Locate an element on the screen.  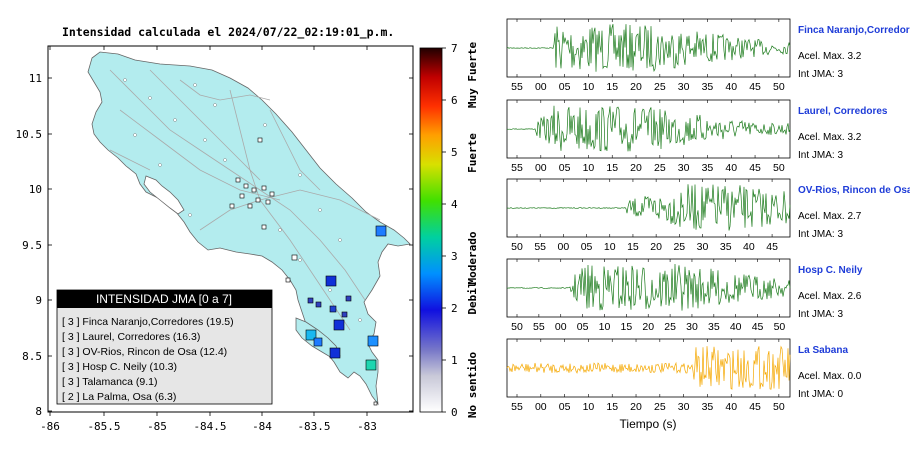
town-markers is located at coordinates (242, 200).